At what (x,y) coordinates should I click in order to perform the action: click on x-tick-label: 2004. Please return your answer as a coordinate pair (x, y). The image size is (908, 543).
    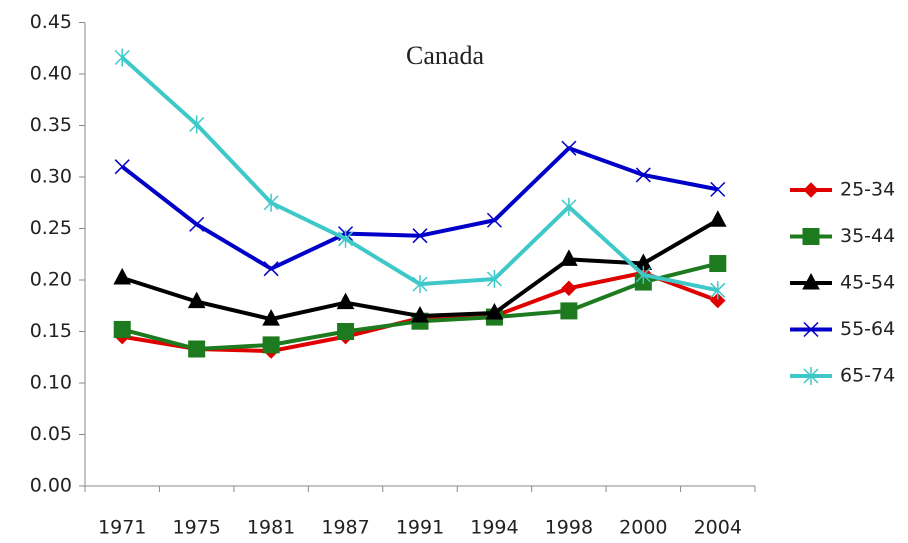
    Looking at the image, I should click on (718, 528).